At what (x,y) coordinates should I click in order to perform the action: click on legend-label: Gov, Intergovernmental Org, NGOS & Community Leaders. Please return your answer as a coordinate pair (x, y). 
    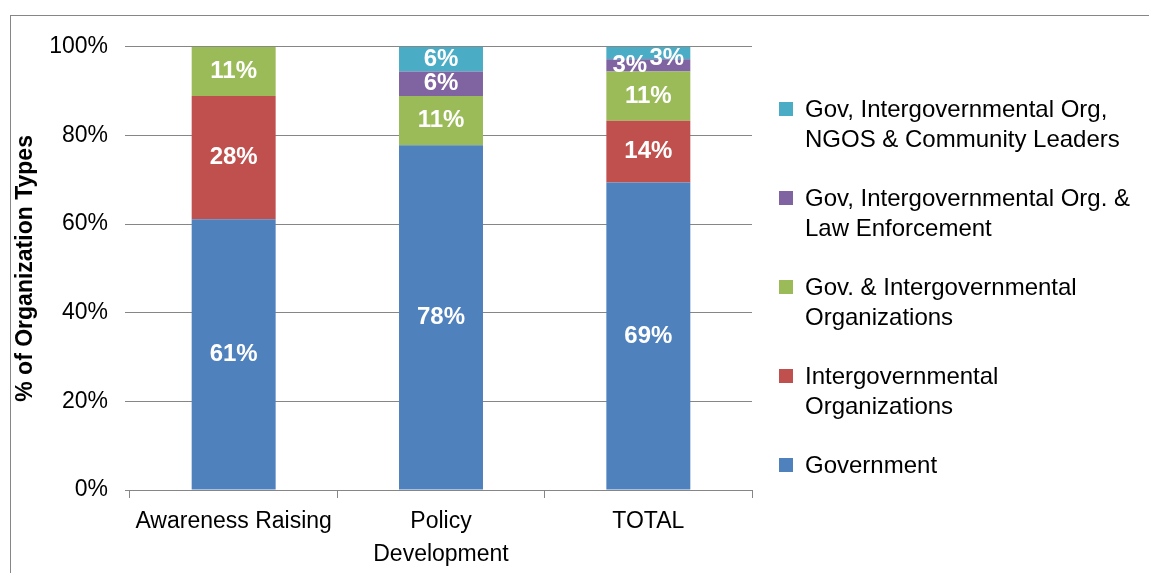
    Looking at the image, I should click on (963, 124).